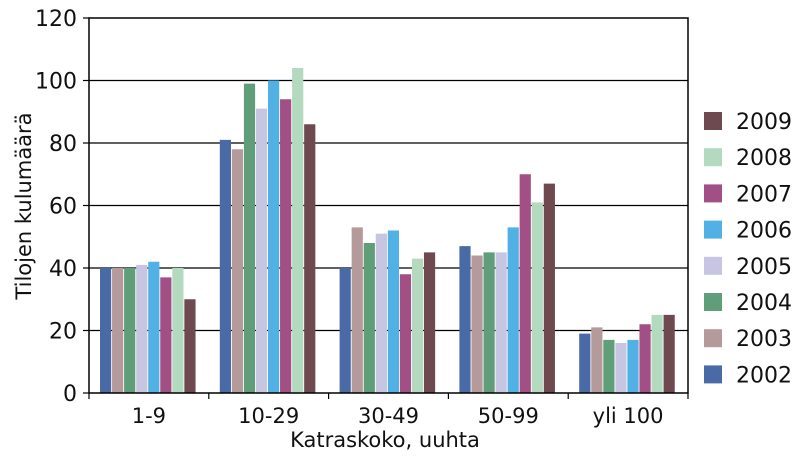 Image resolution: width=801 pixels, height=458 pixels. I want to click on category-label: yli 100, so click(628, 416).